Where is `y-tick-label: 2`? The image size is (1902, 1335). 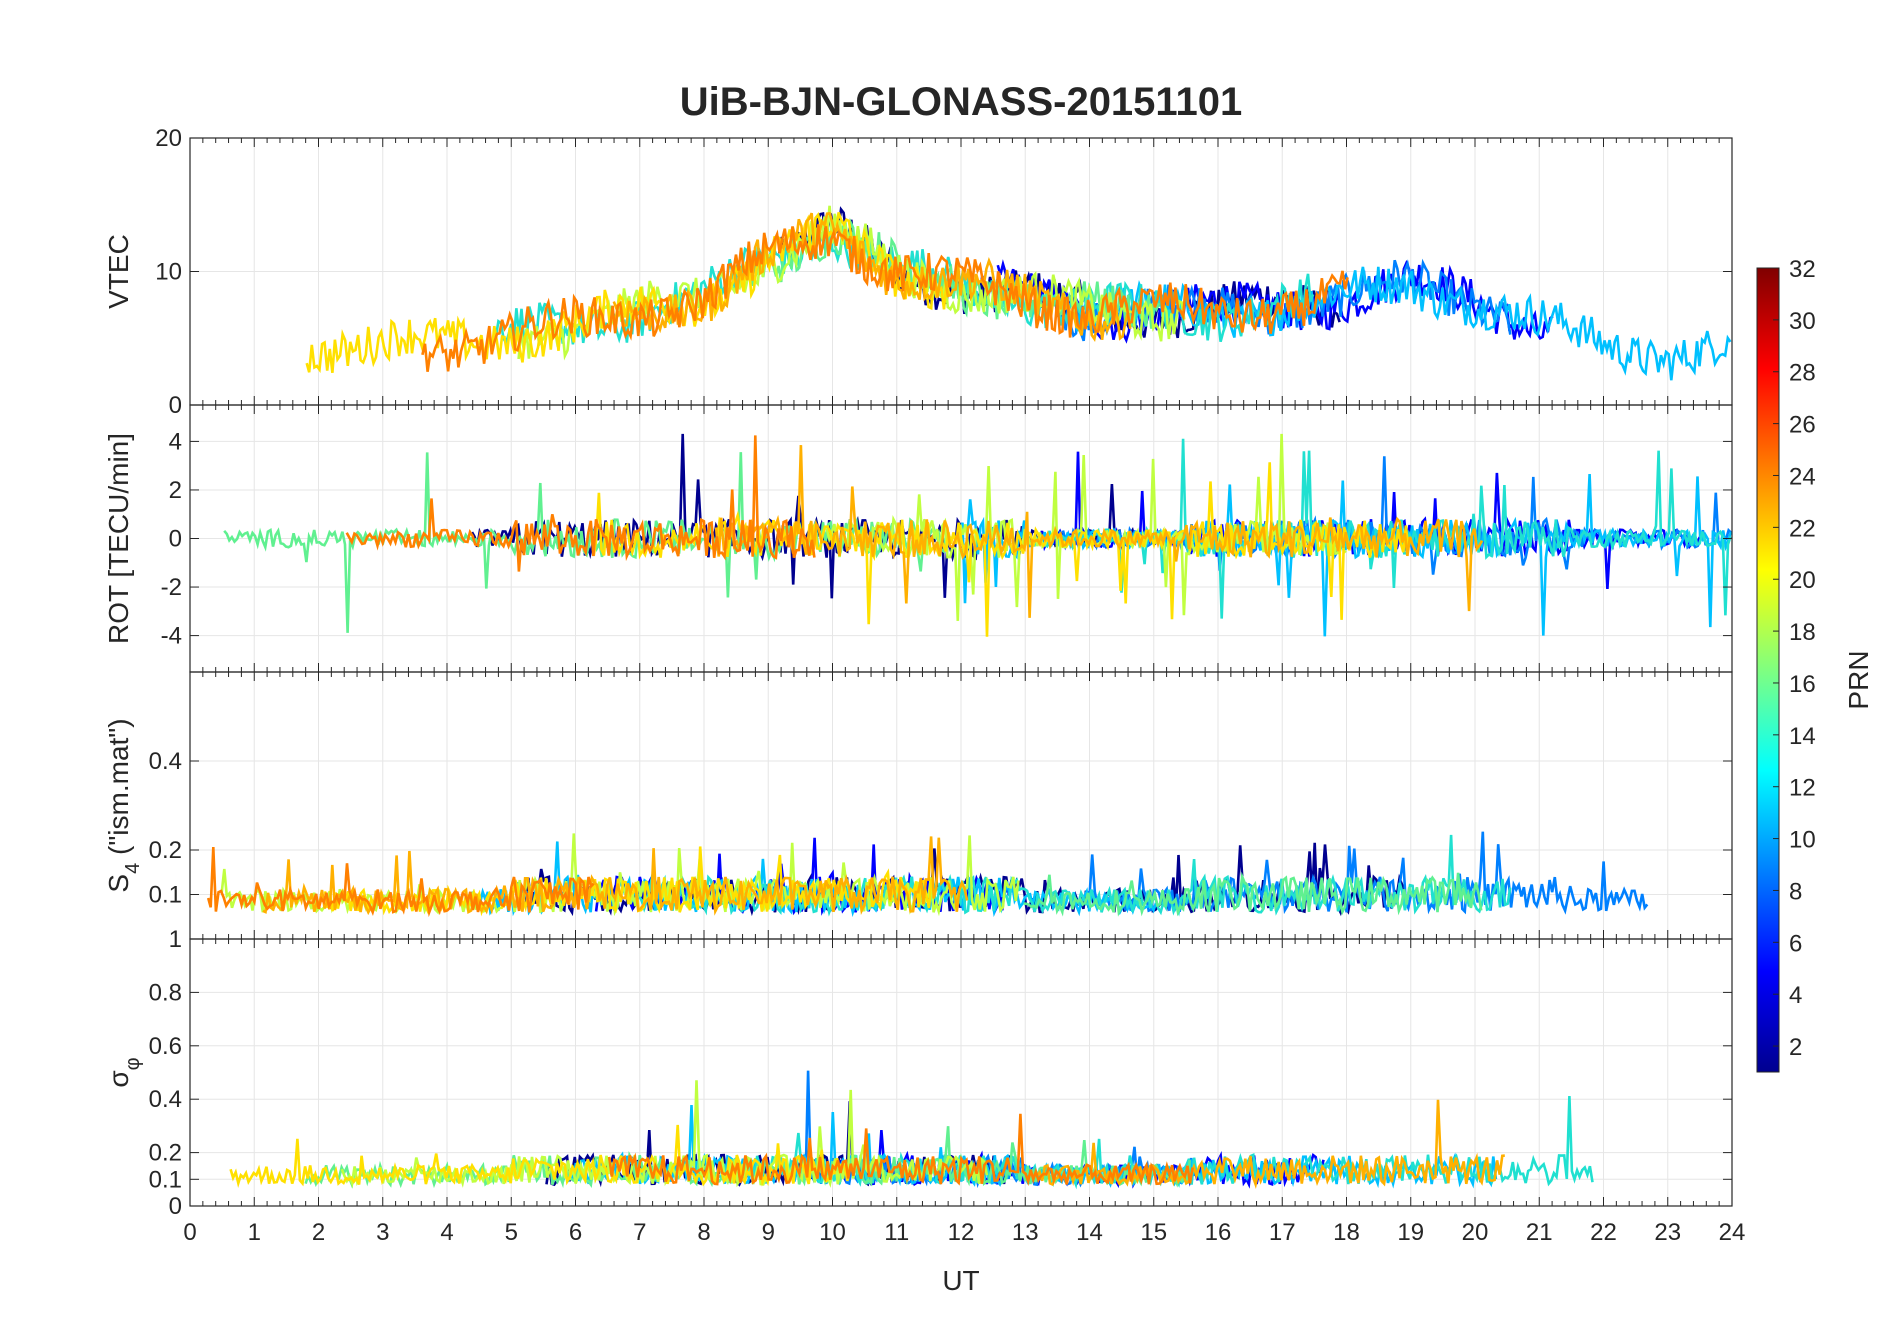
y-tick-label: 2 is located at coordinates (175, 490).